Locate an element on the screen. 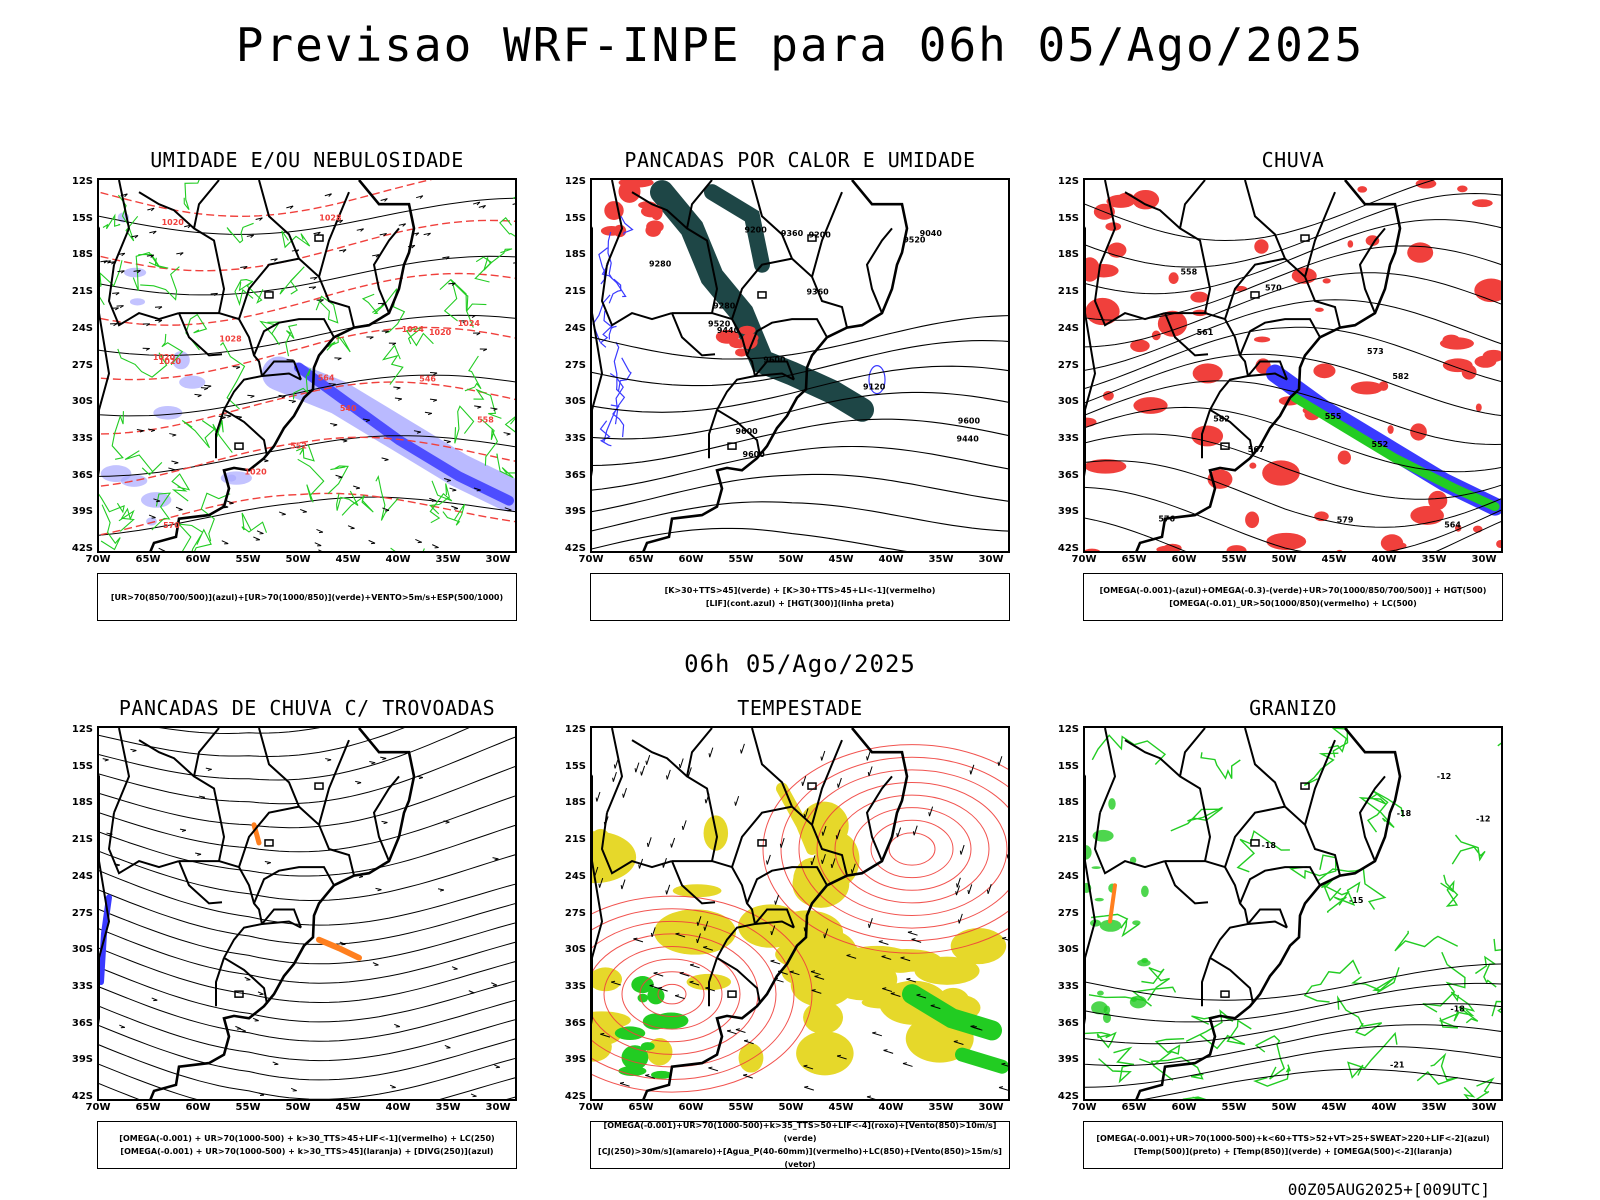 The height and width of the screenshot is (1200, 1600). longitude-tick: 40W is located at coordinates (398, 1107).